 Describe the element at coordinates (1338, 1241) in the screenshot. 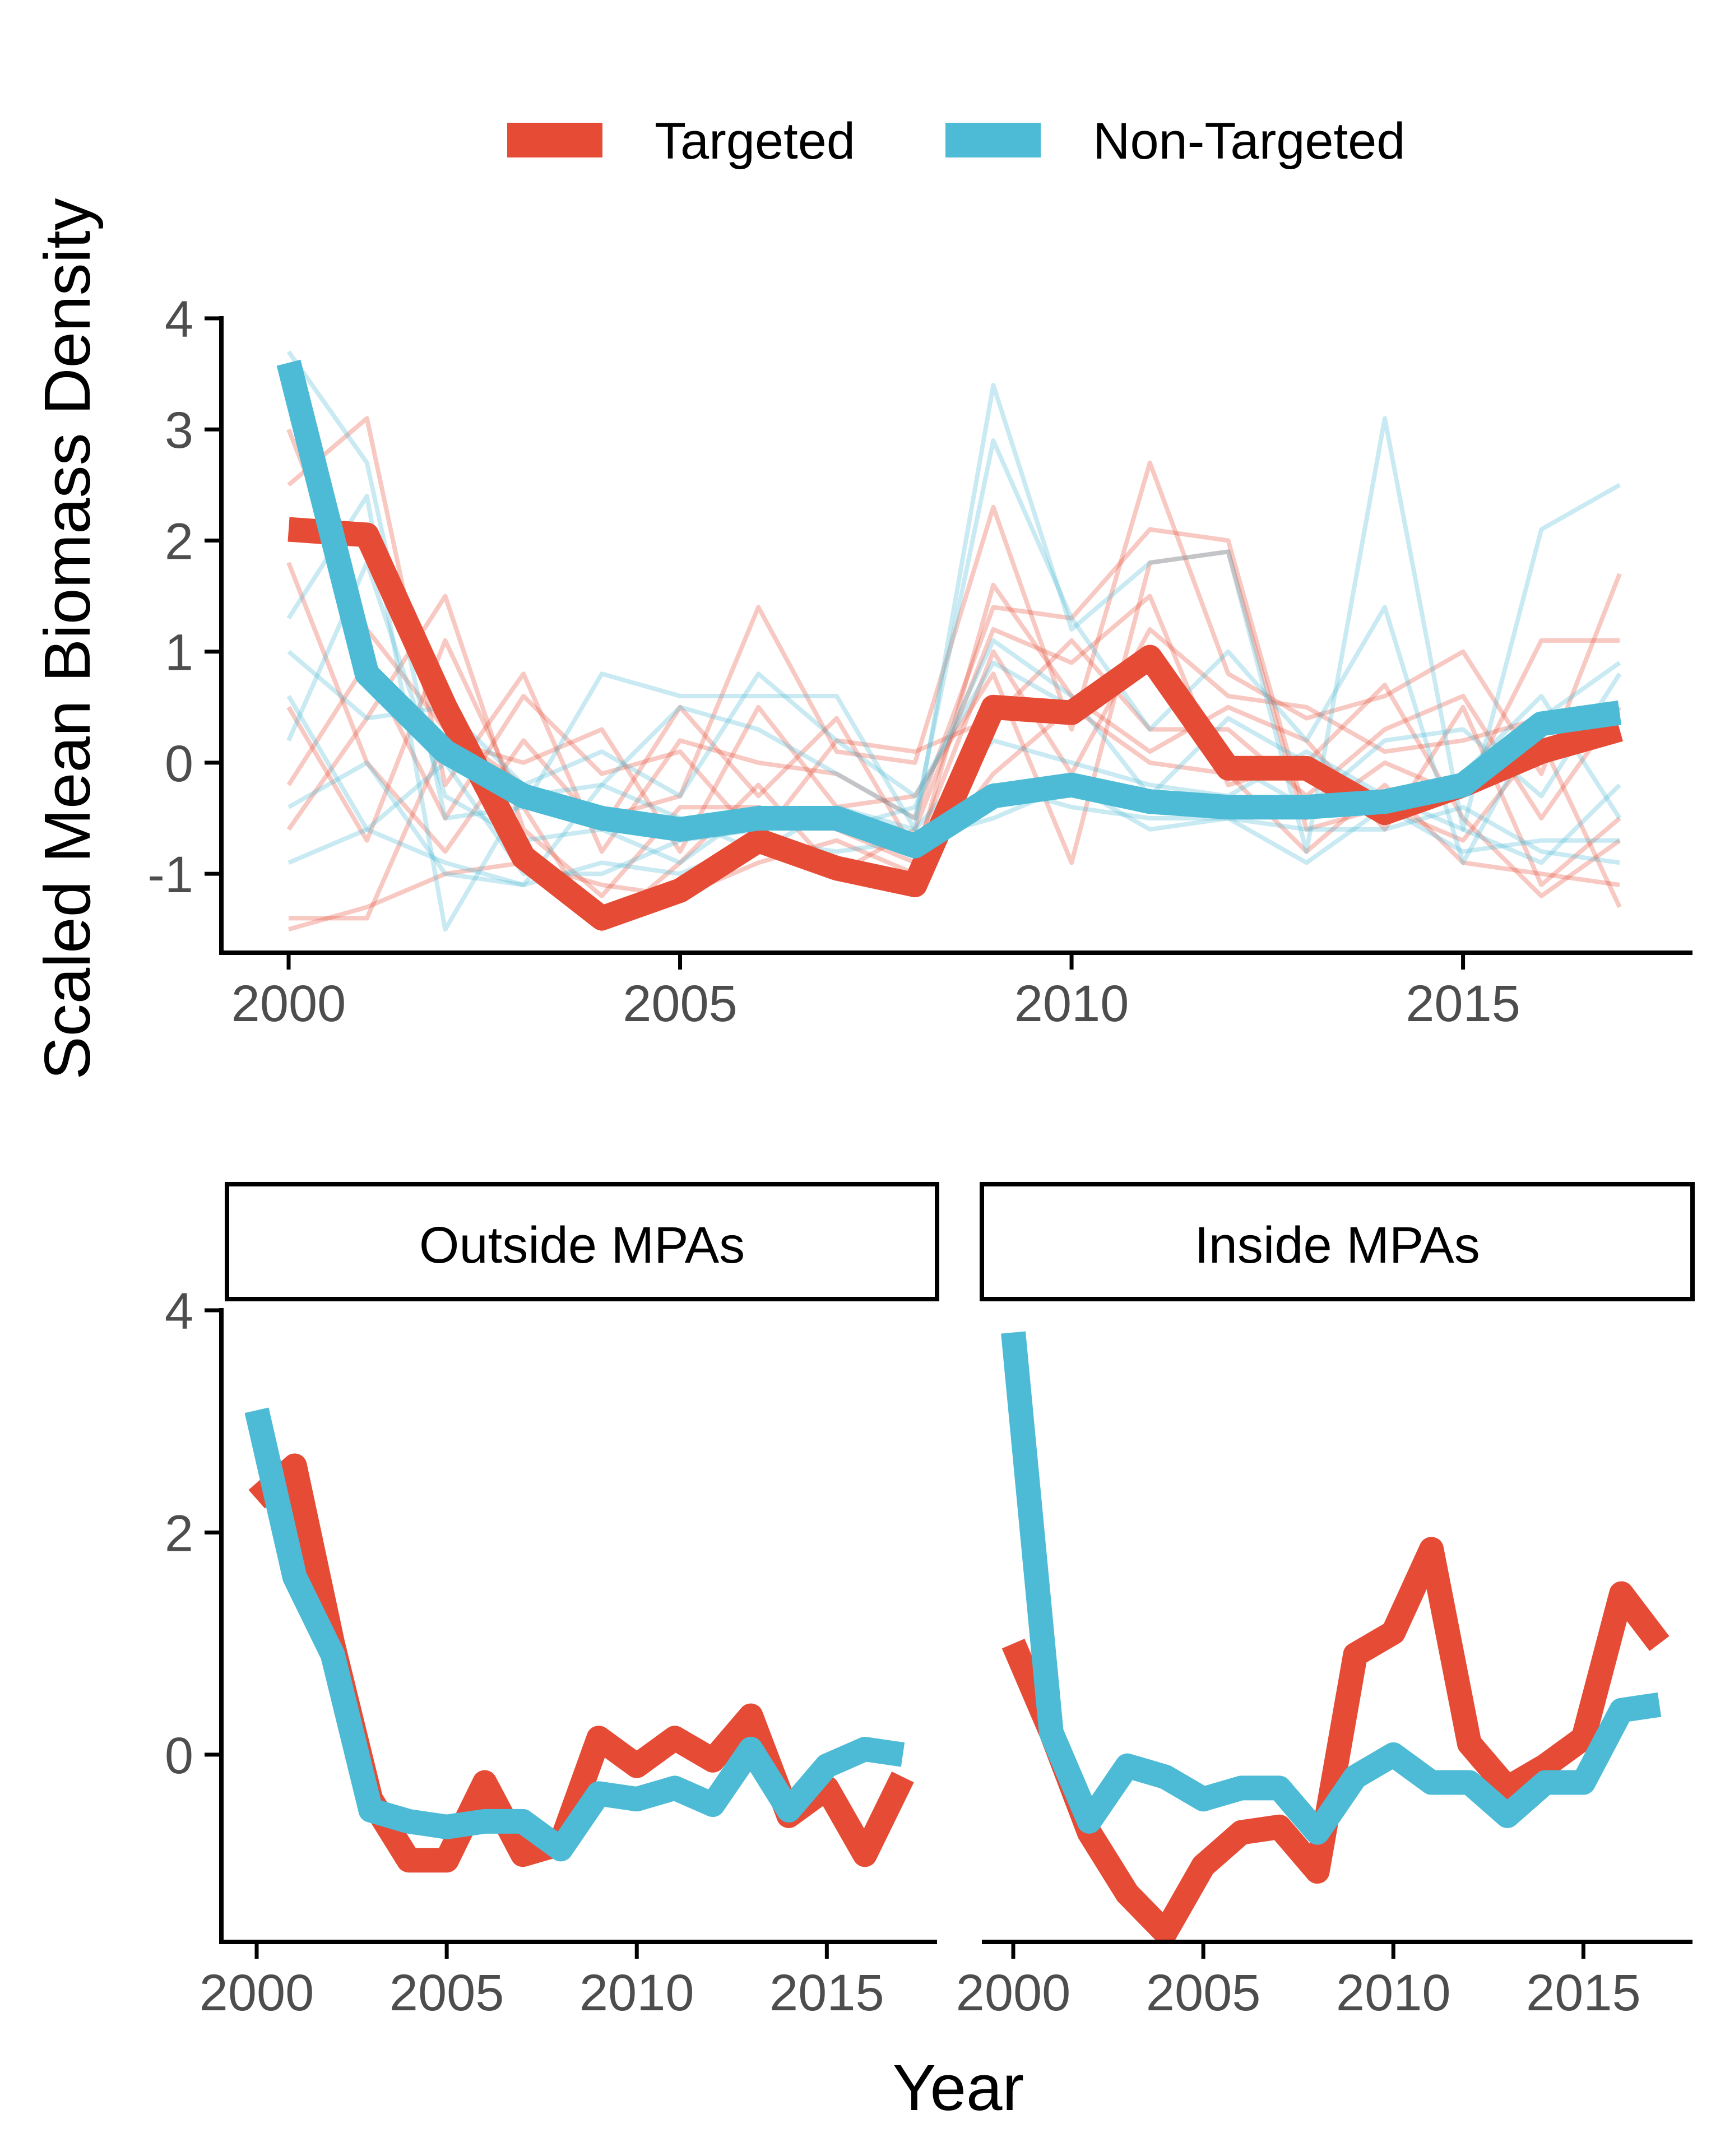

I see `strip-bottom-right` at that location.